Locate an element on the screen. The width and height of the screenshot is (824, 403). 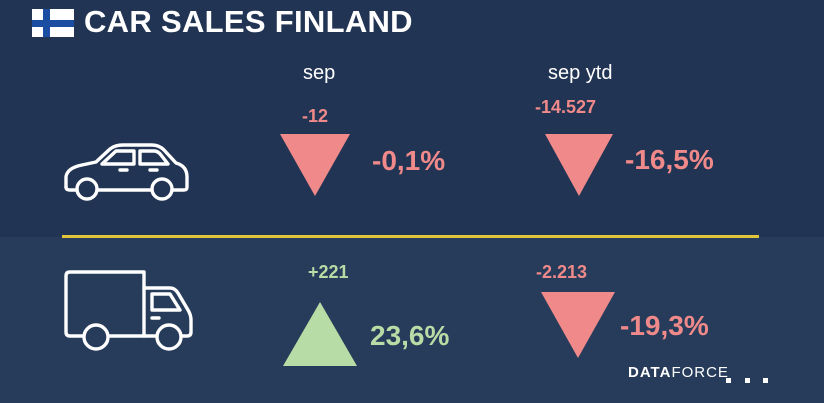
divider-line is located at coordinates (410, 236).